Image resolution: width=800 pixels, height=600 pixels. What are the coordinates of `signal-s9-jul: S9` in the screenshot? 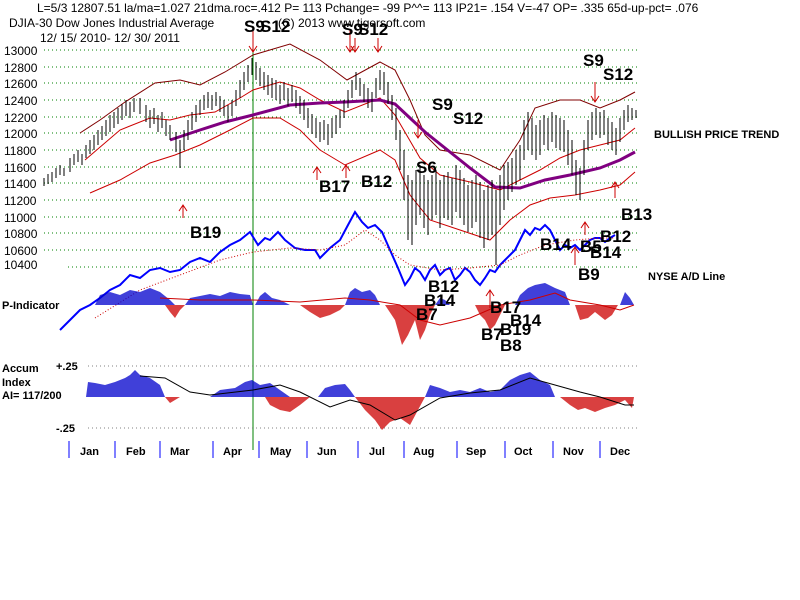 It's located at (352, 29).